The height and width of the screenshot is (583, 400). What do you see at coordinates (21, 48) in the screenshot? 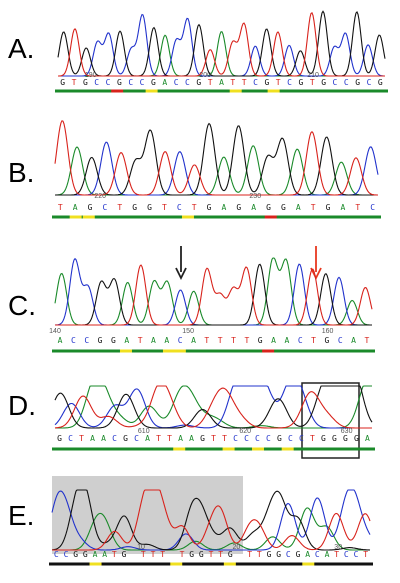
I see `panel-label: A.` at bounding box center [21, 48].